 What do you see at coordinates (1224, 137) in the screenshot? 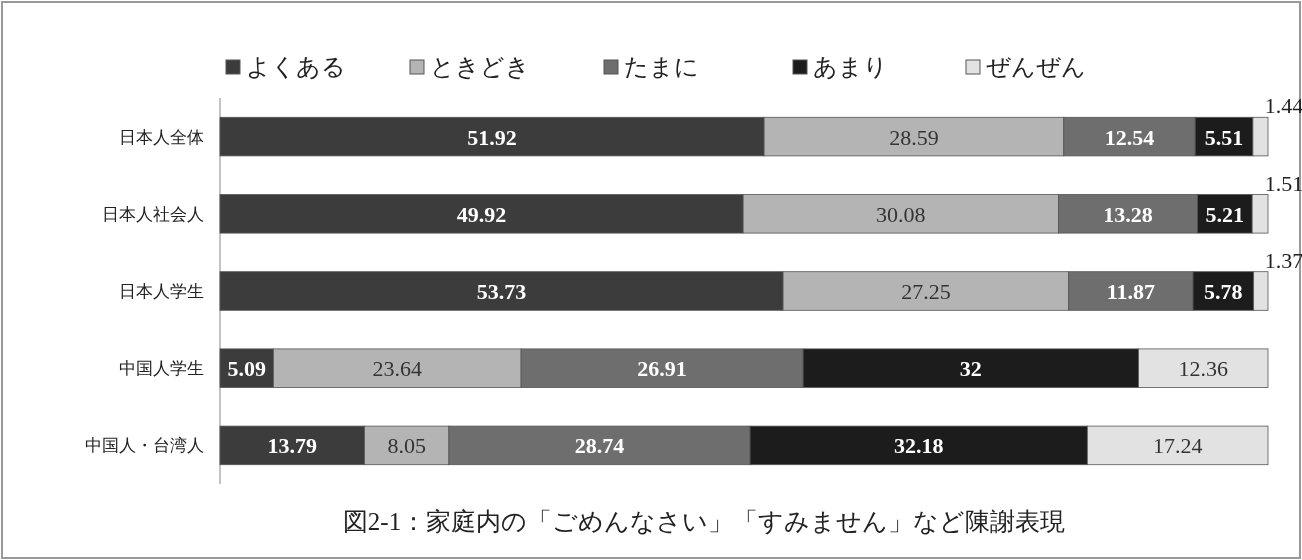
I see `data-label: 5.51` at bounding box center [1224, 137].